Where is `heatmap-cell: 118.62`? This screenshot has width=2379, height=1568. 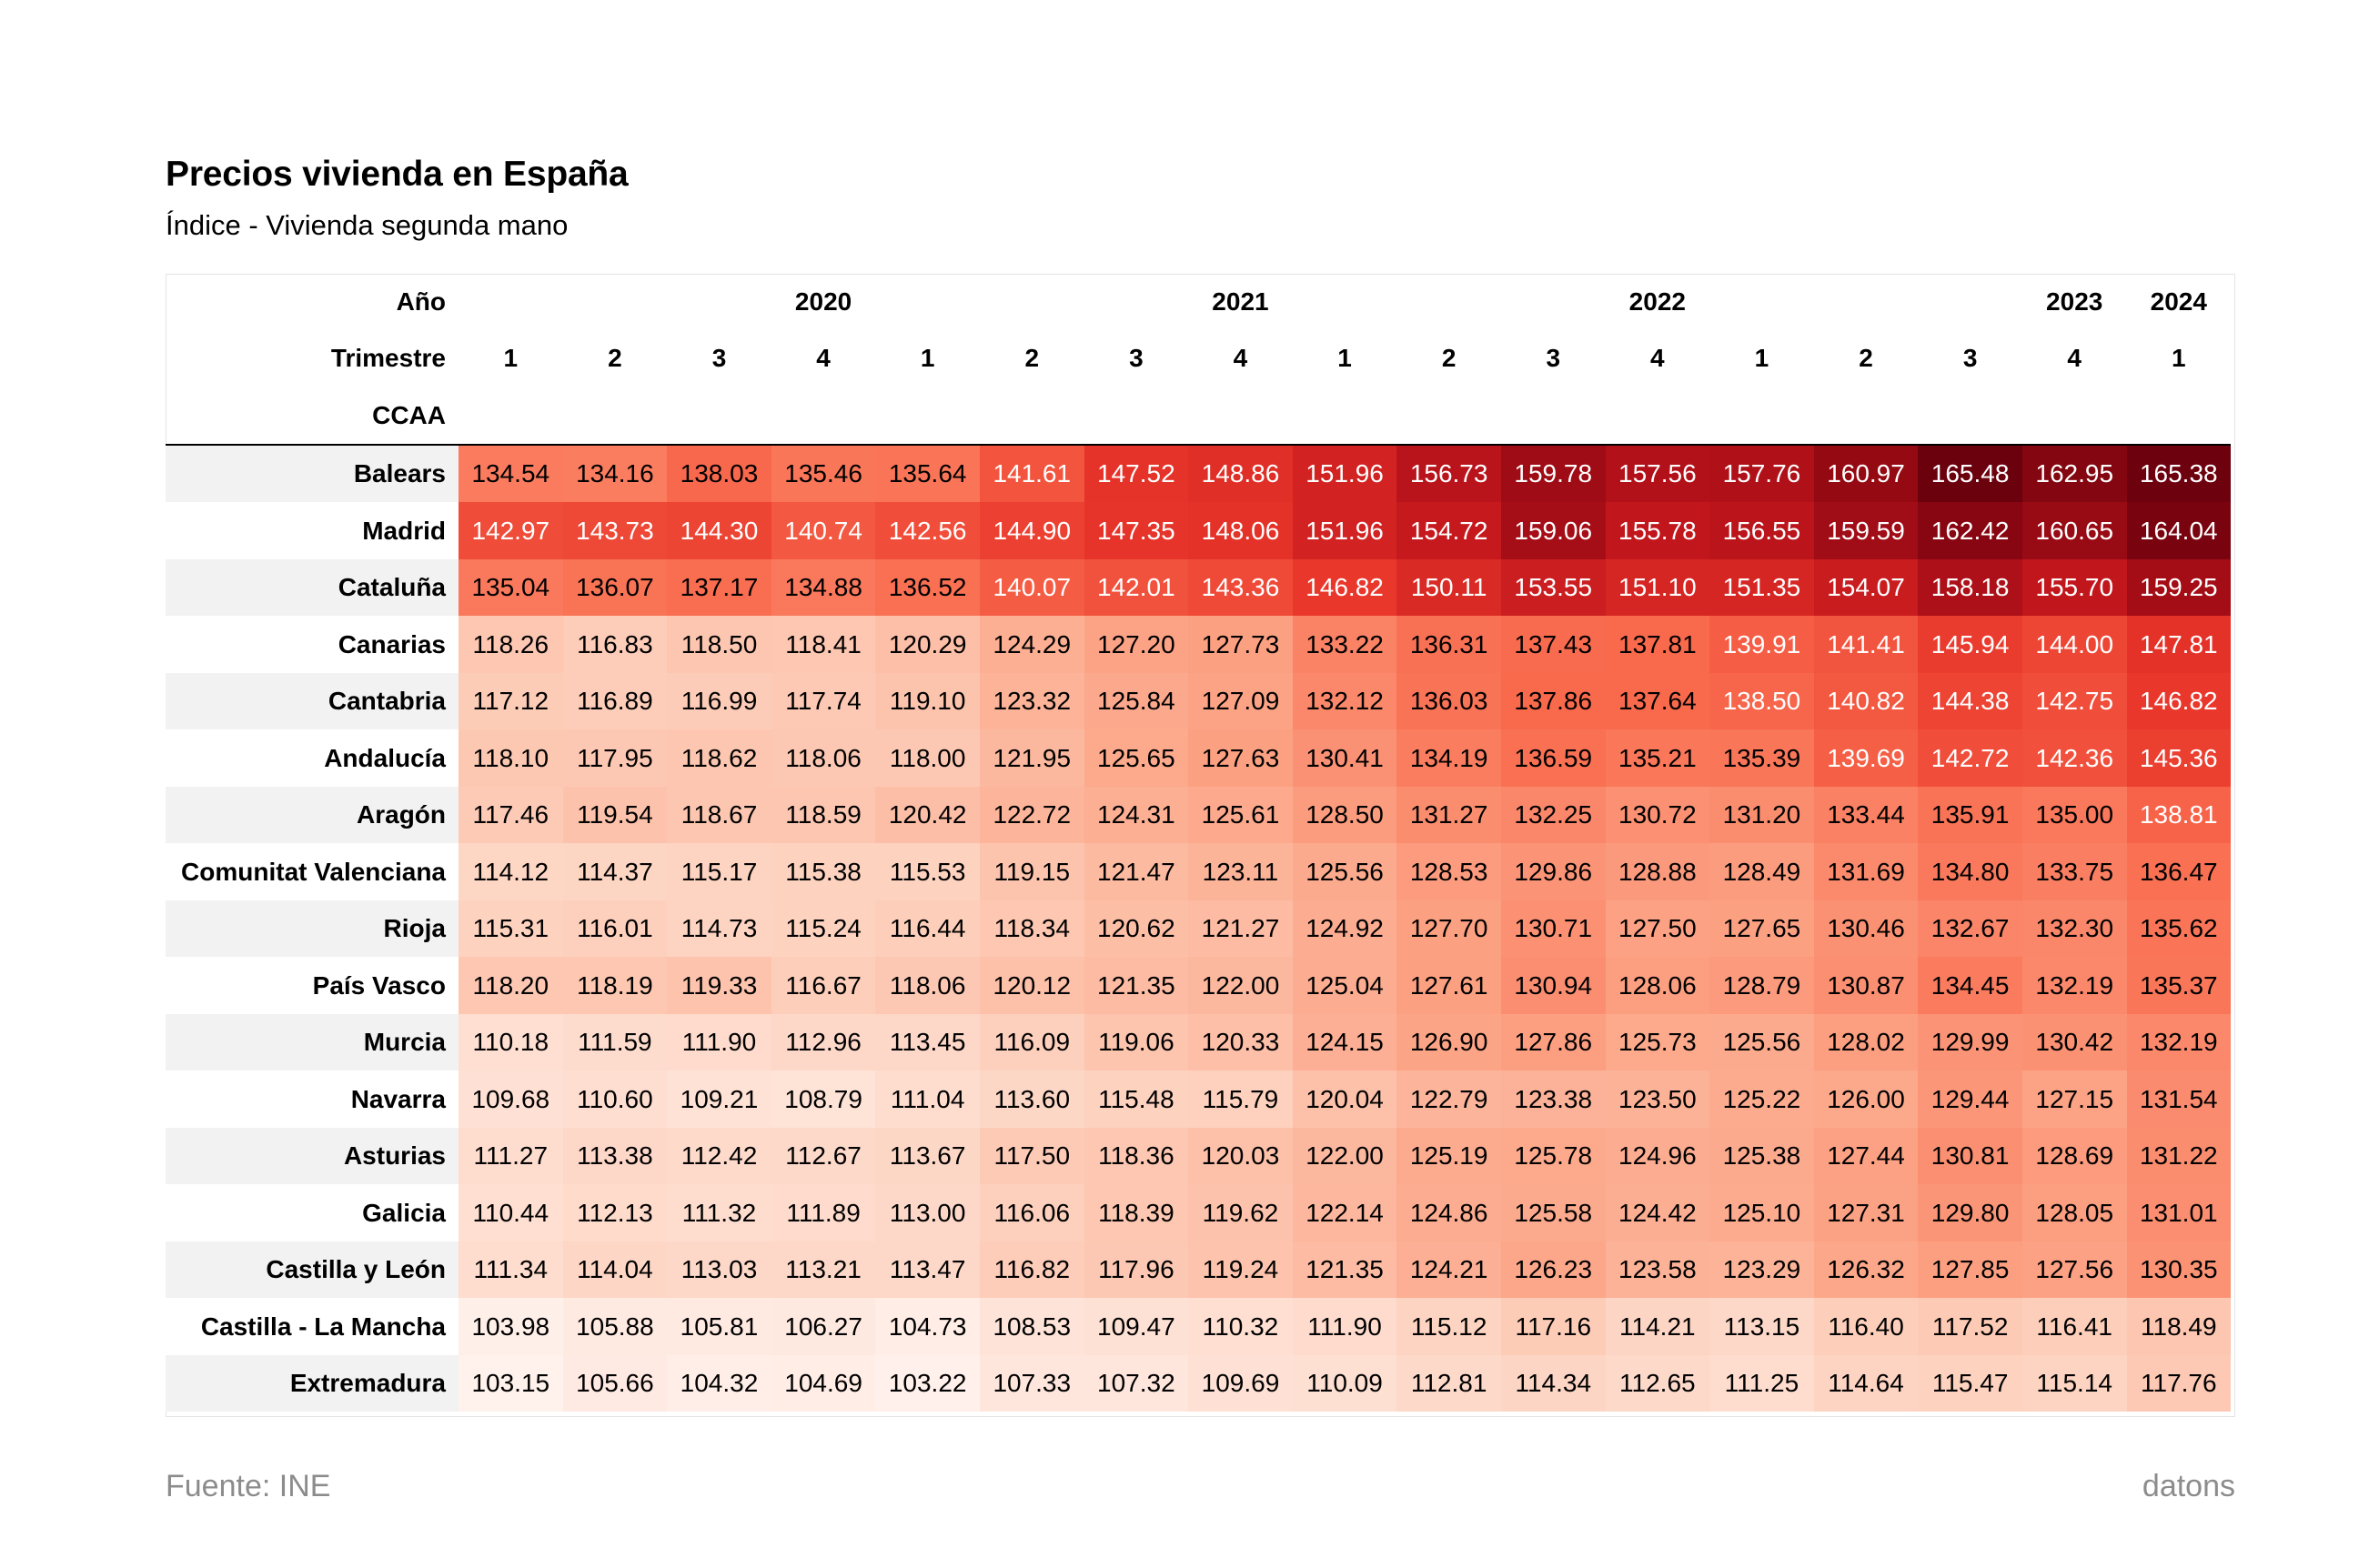
heatmap-cell: 118.62 is located at coordinates (719, 758).